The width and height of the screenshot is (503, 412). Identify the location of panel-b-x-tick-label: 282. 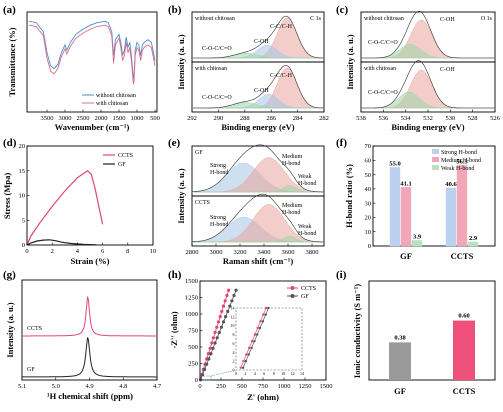
(324, 118).